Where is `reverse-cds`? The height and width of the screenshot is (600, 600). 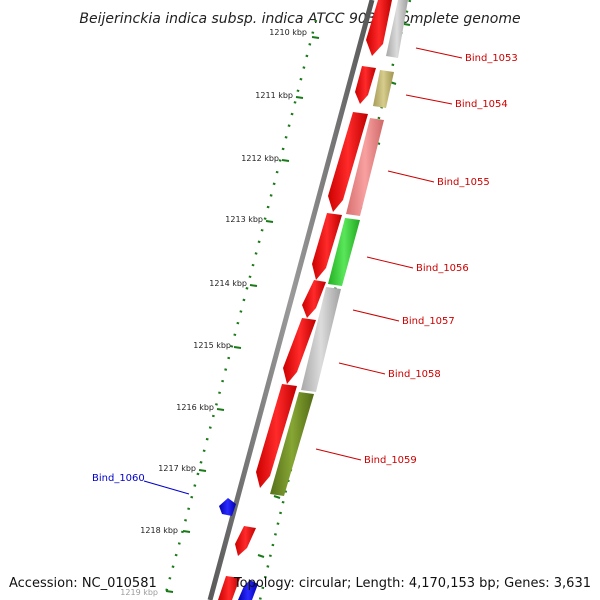
reverse-cds is located at coordinates (238, 549).